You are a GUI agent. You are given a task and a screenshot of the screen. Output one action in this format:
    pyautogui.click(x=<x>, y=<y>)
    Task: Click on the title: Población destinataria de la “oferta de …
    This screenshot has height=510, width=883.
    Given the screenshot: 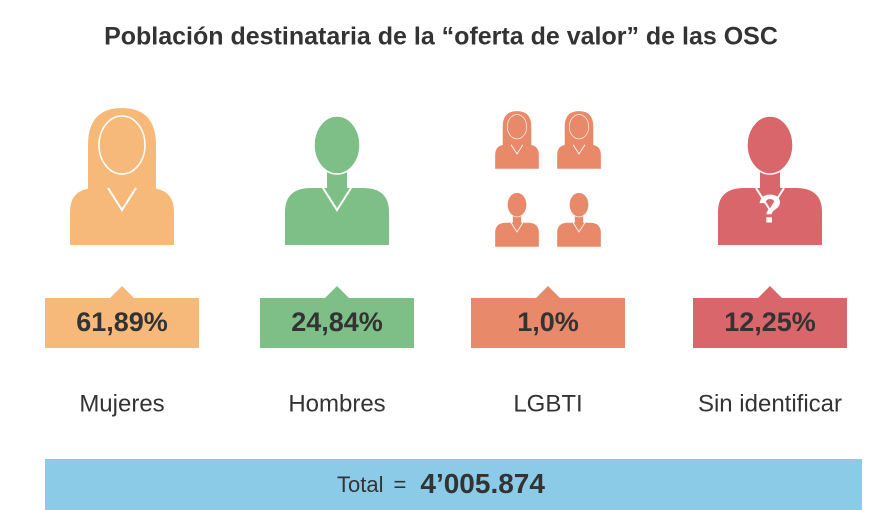 What is the action you would take?
    pyautogui.click(x=441, y=37)
    